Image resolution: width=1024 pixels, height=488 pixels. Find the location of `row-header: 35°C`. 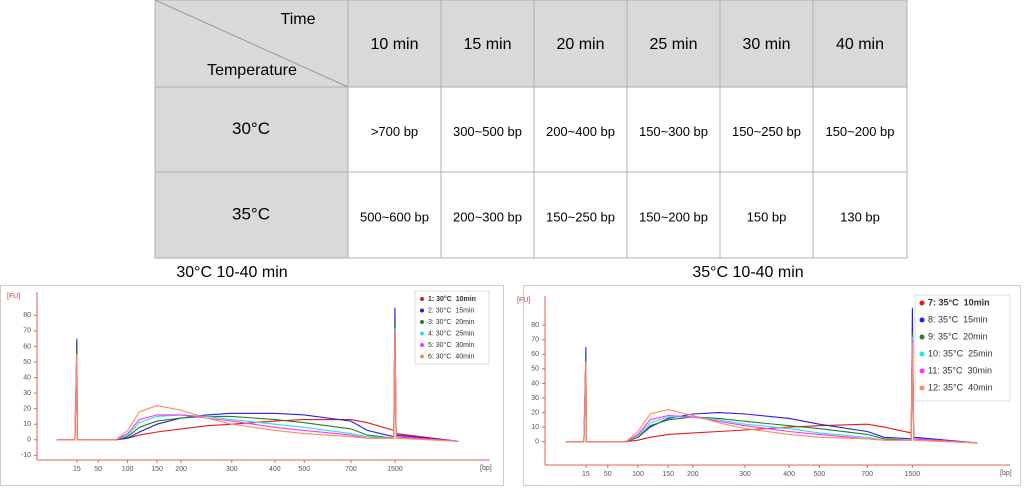

row-header: 35°C is located at coordinates (251, 213).